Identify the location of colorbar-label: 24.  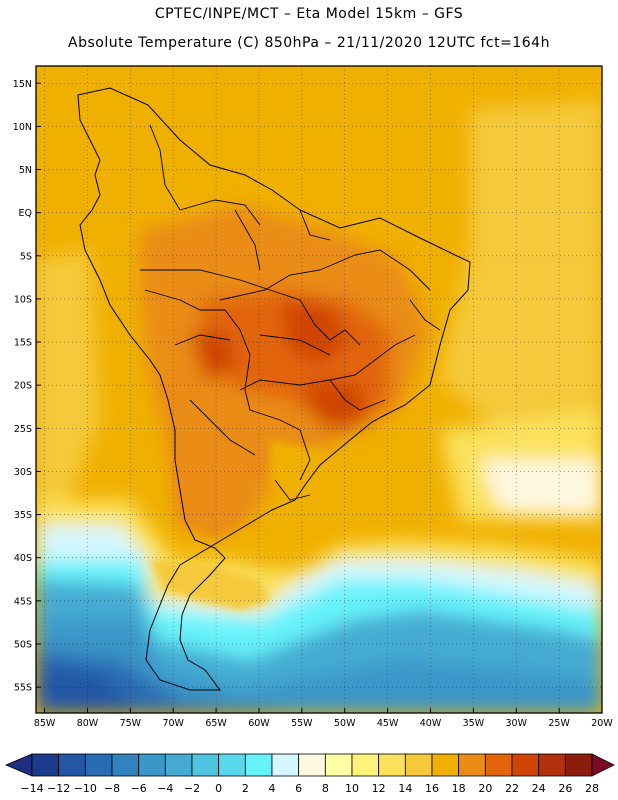
(538, 788).